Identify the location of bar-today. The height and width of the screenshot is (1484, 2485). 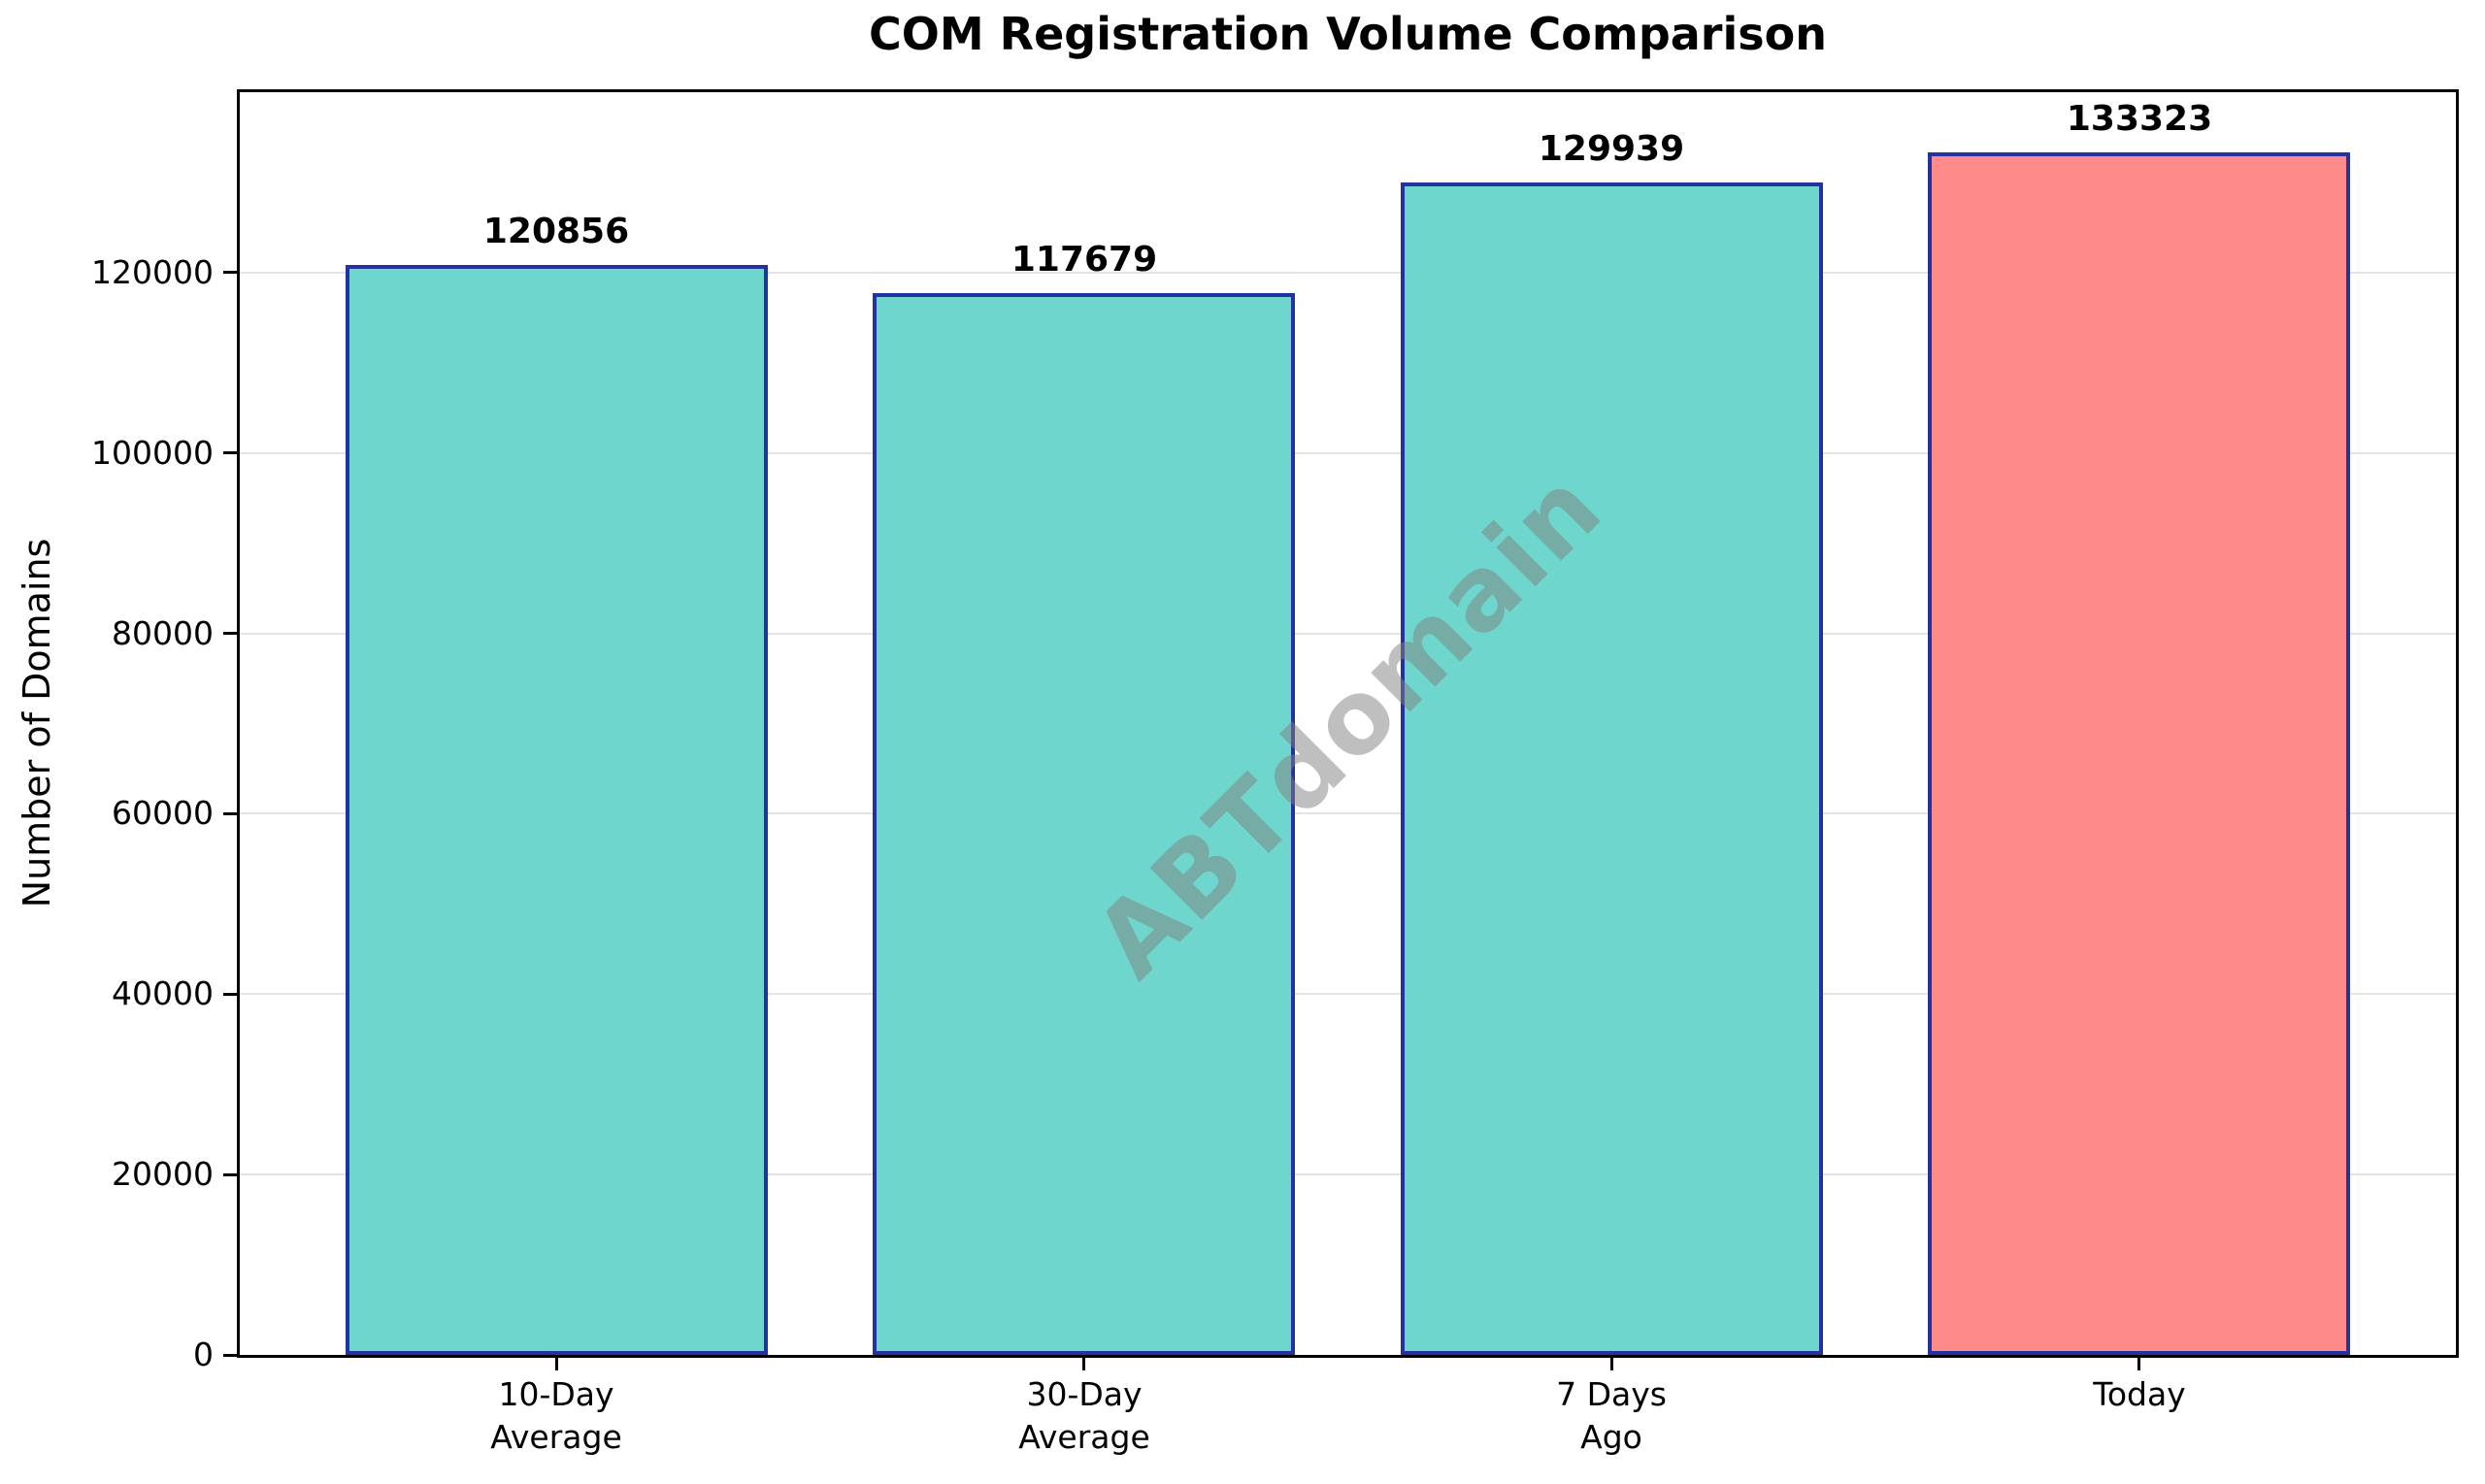
(2139, 753).